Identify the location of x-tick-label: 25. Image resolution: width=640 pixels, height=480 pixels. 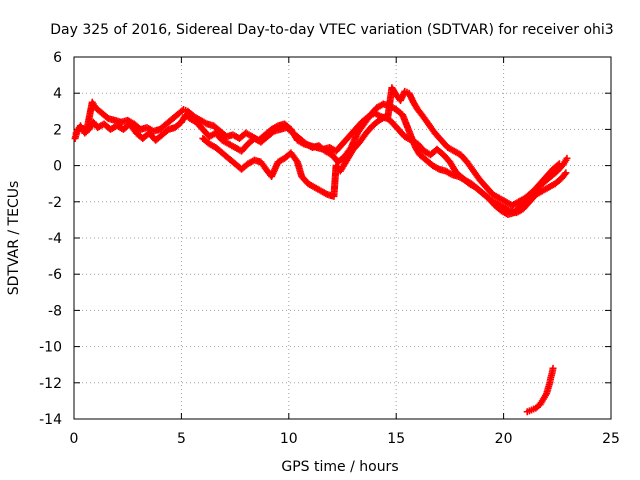
(611, 439).